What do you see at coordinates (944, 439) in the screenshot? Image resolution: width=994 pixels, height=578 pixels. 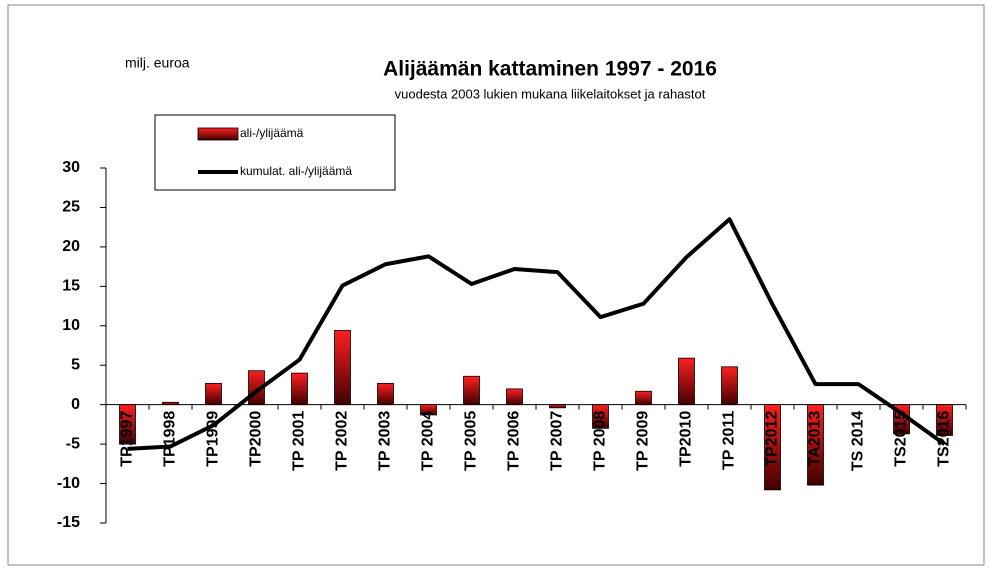 I see `x-tick-label: TS2016` at bounding box center [944, 439].